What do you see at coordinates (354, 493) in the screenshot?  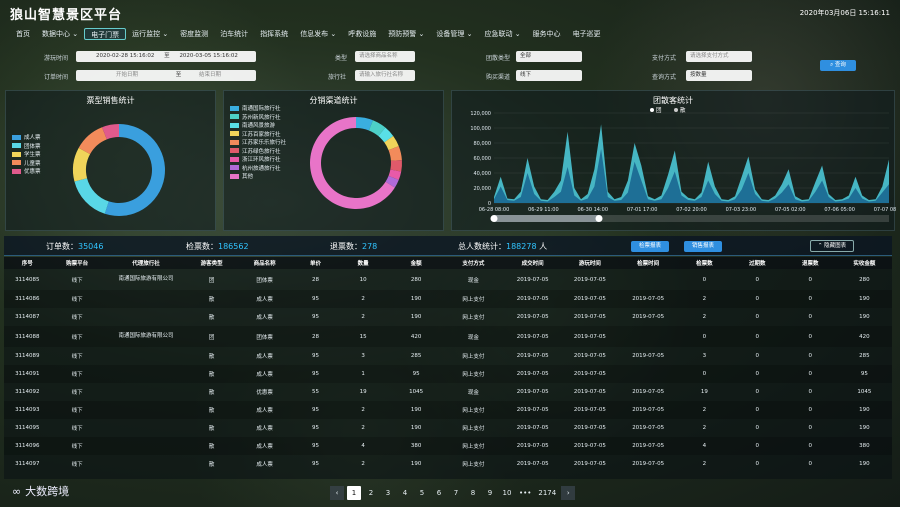 I see `page-button: 1` at bounding box center [354, 493].